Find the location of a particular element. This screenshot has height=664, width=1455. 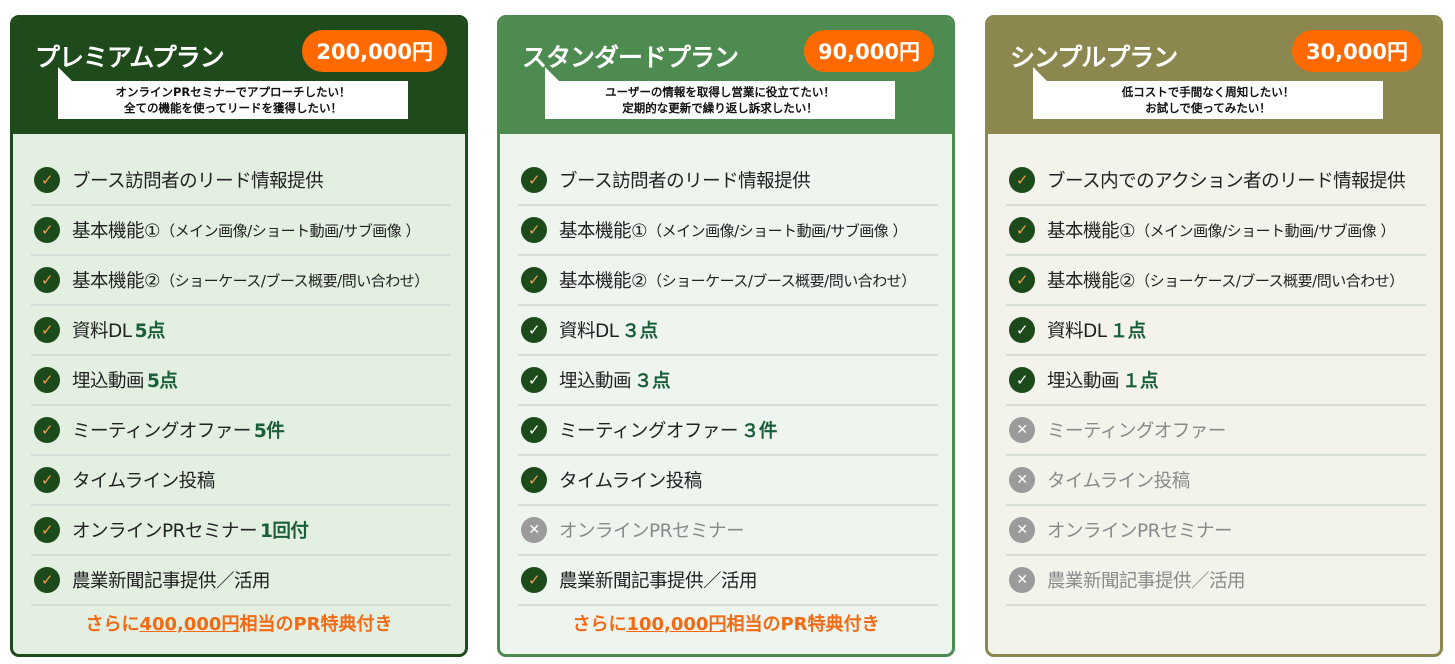

feature-item: ✕ タイムライン投稿 is located at coordinates (1216, 481).